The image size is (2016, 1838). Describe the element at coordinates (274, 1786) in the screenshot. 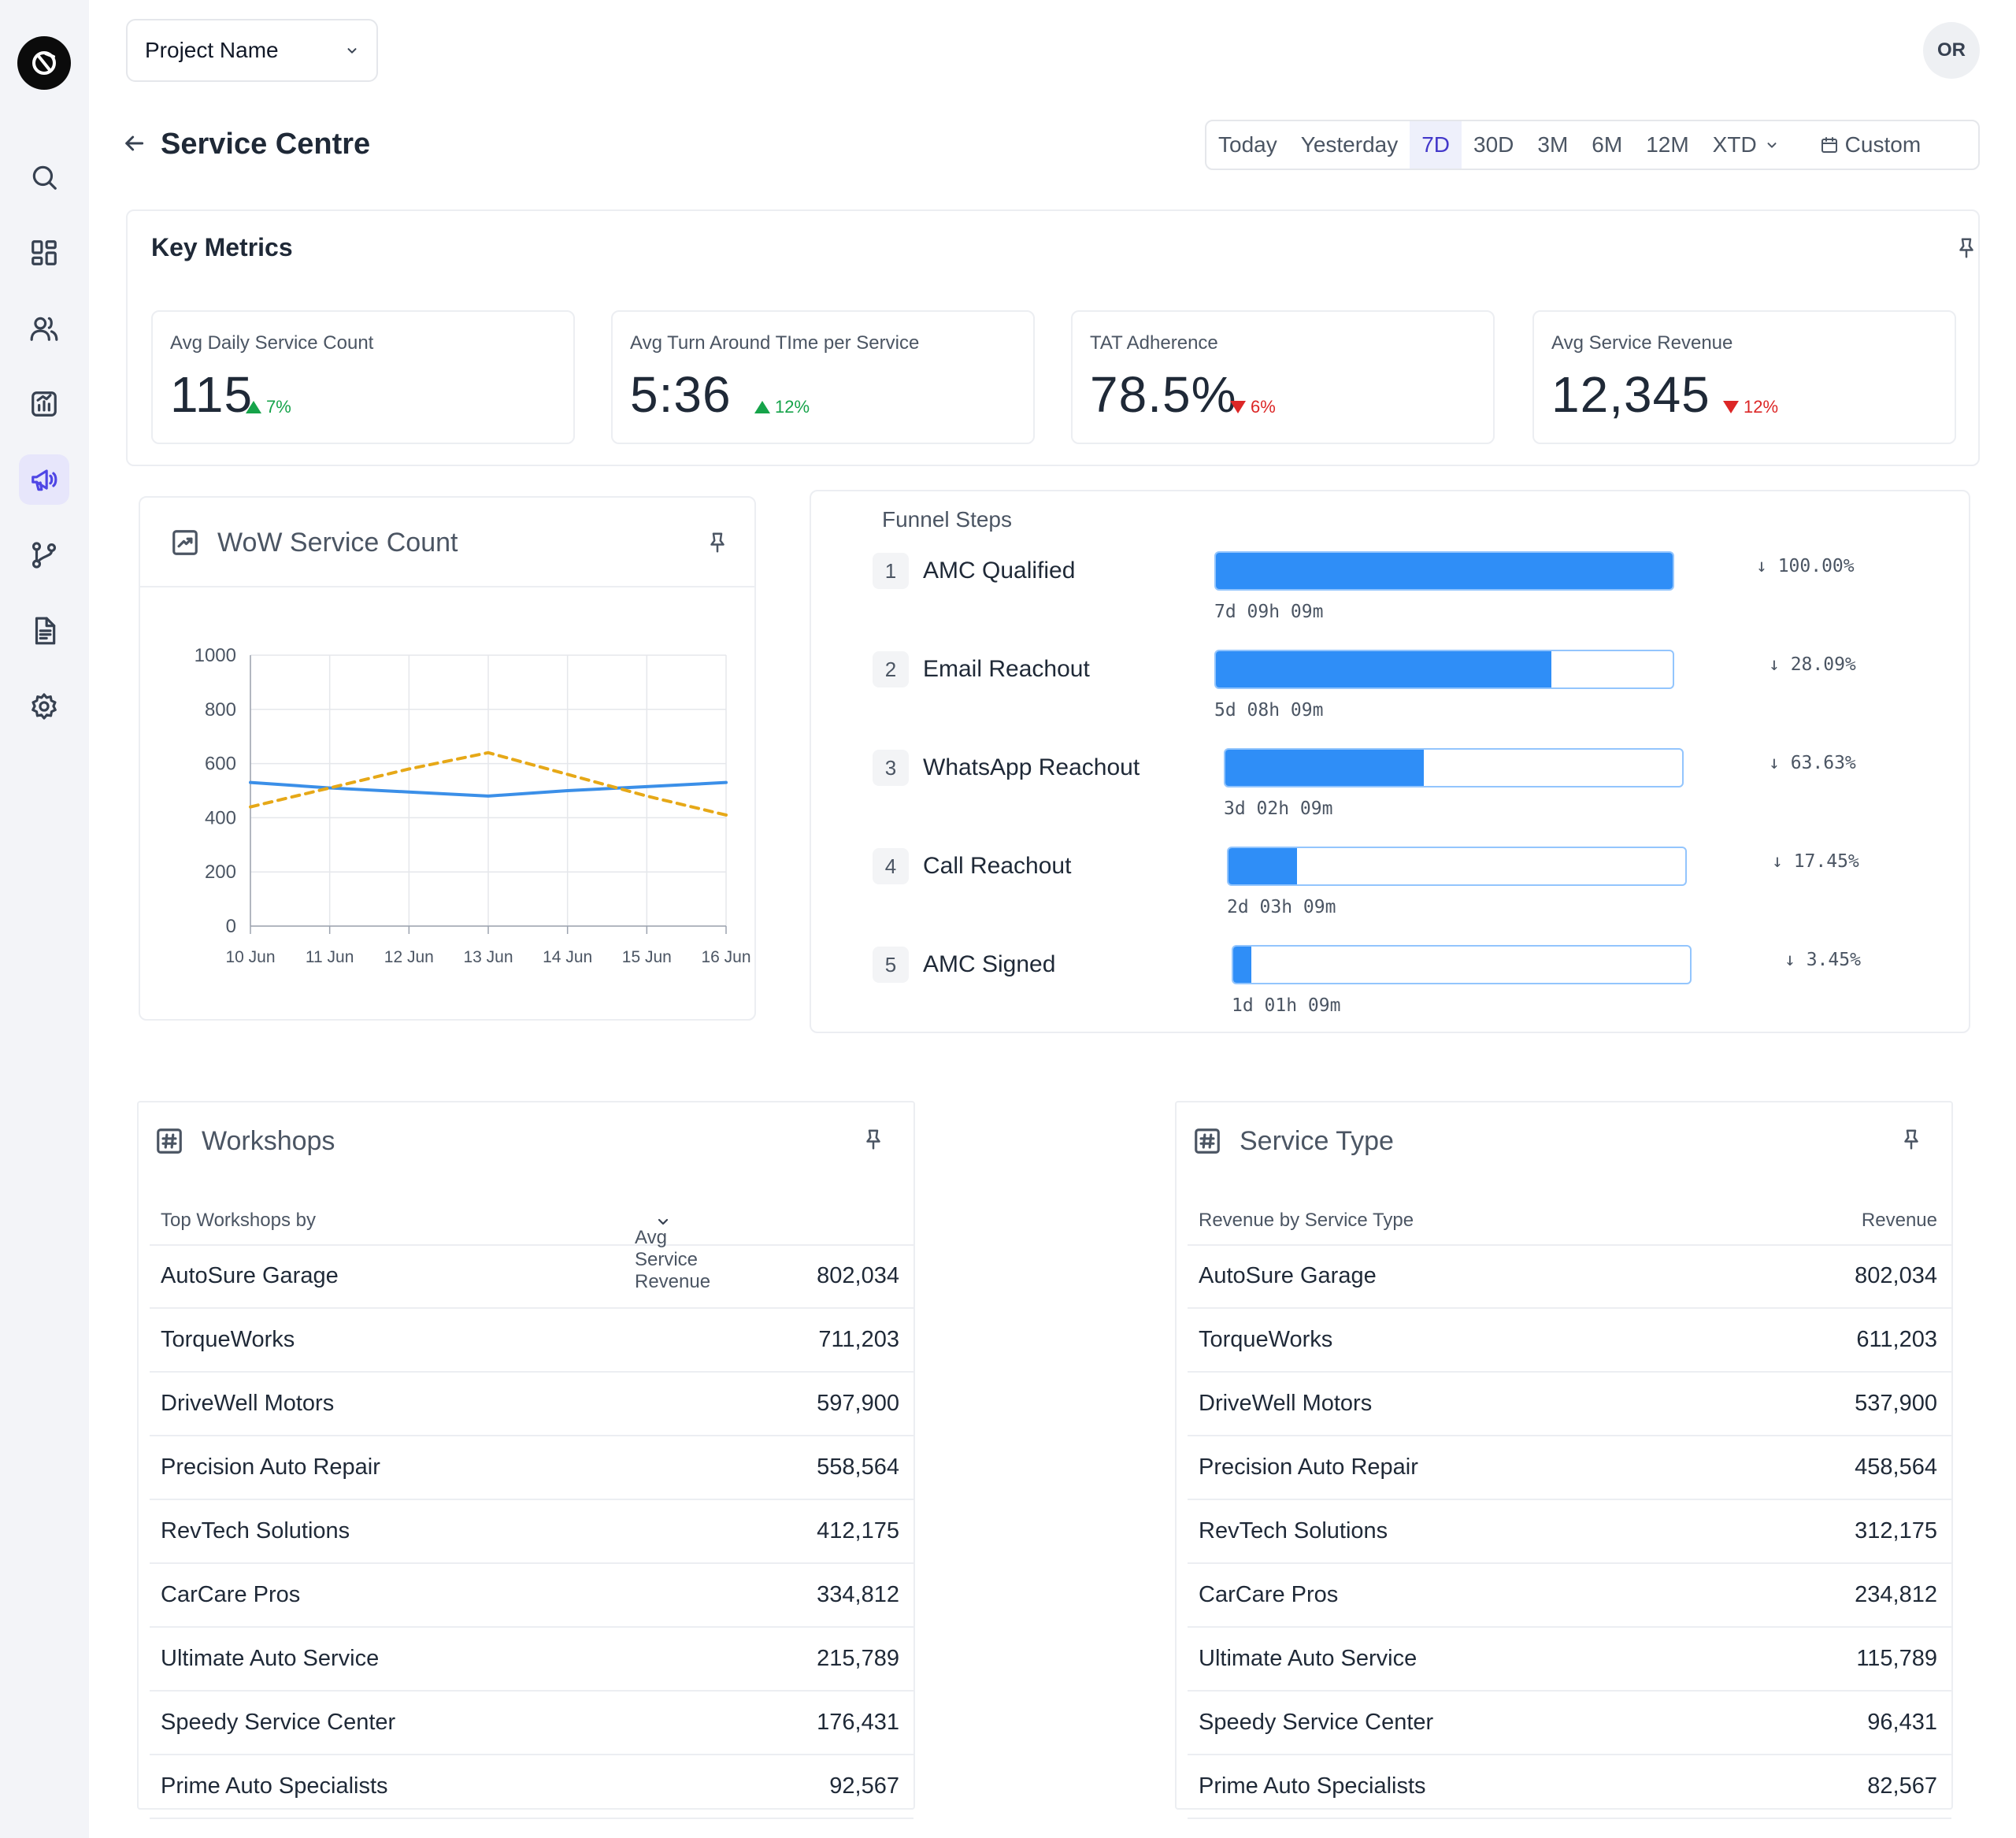

I see `row-name: Prime Auto Specialists` at that location.